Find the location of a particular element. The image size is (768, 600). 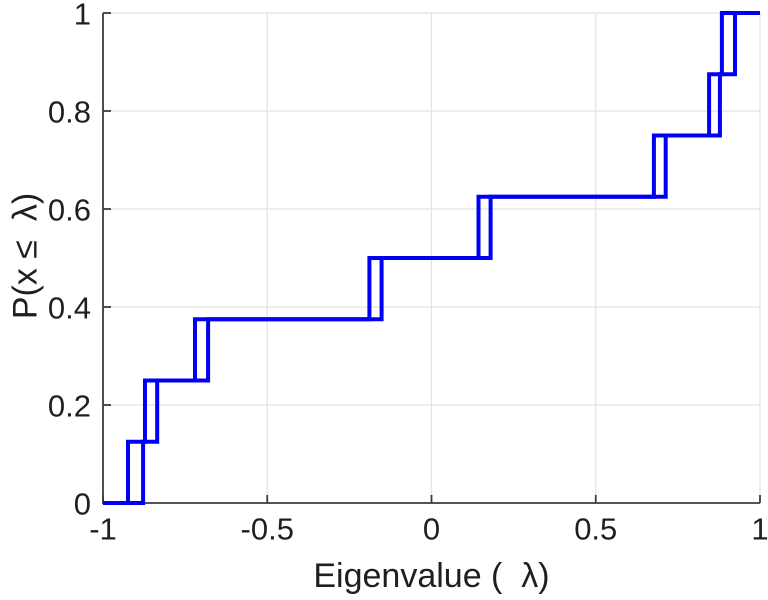

y-tick-label: 0 is located at coordinates (82, 504).